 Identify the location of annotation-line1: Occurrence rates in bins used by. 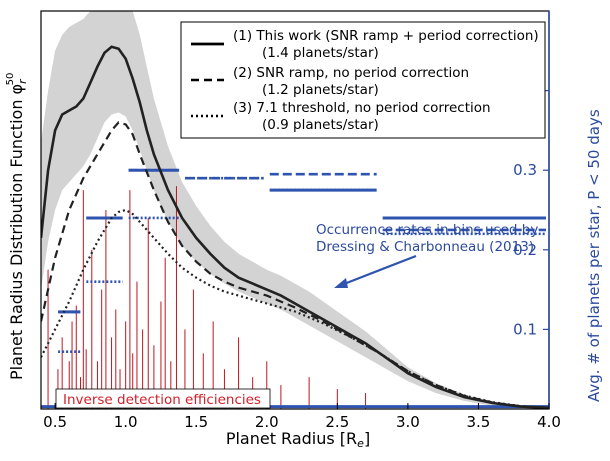
(427, 230).